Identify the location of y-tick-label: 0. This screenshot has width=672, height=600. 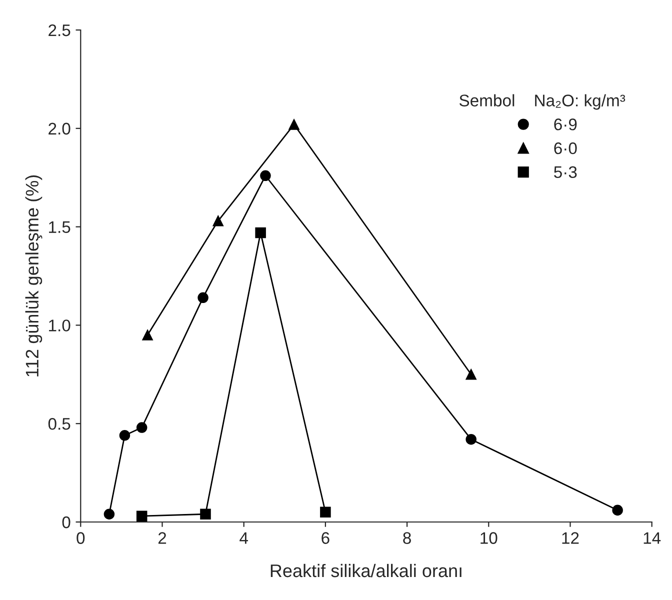
(66, 522).